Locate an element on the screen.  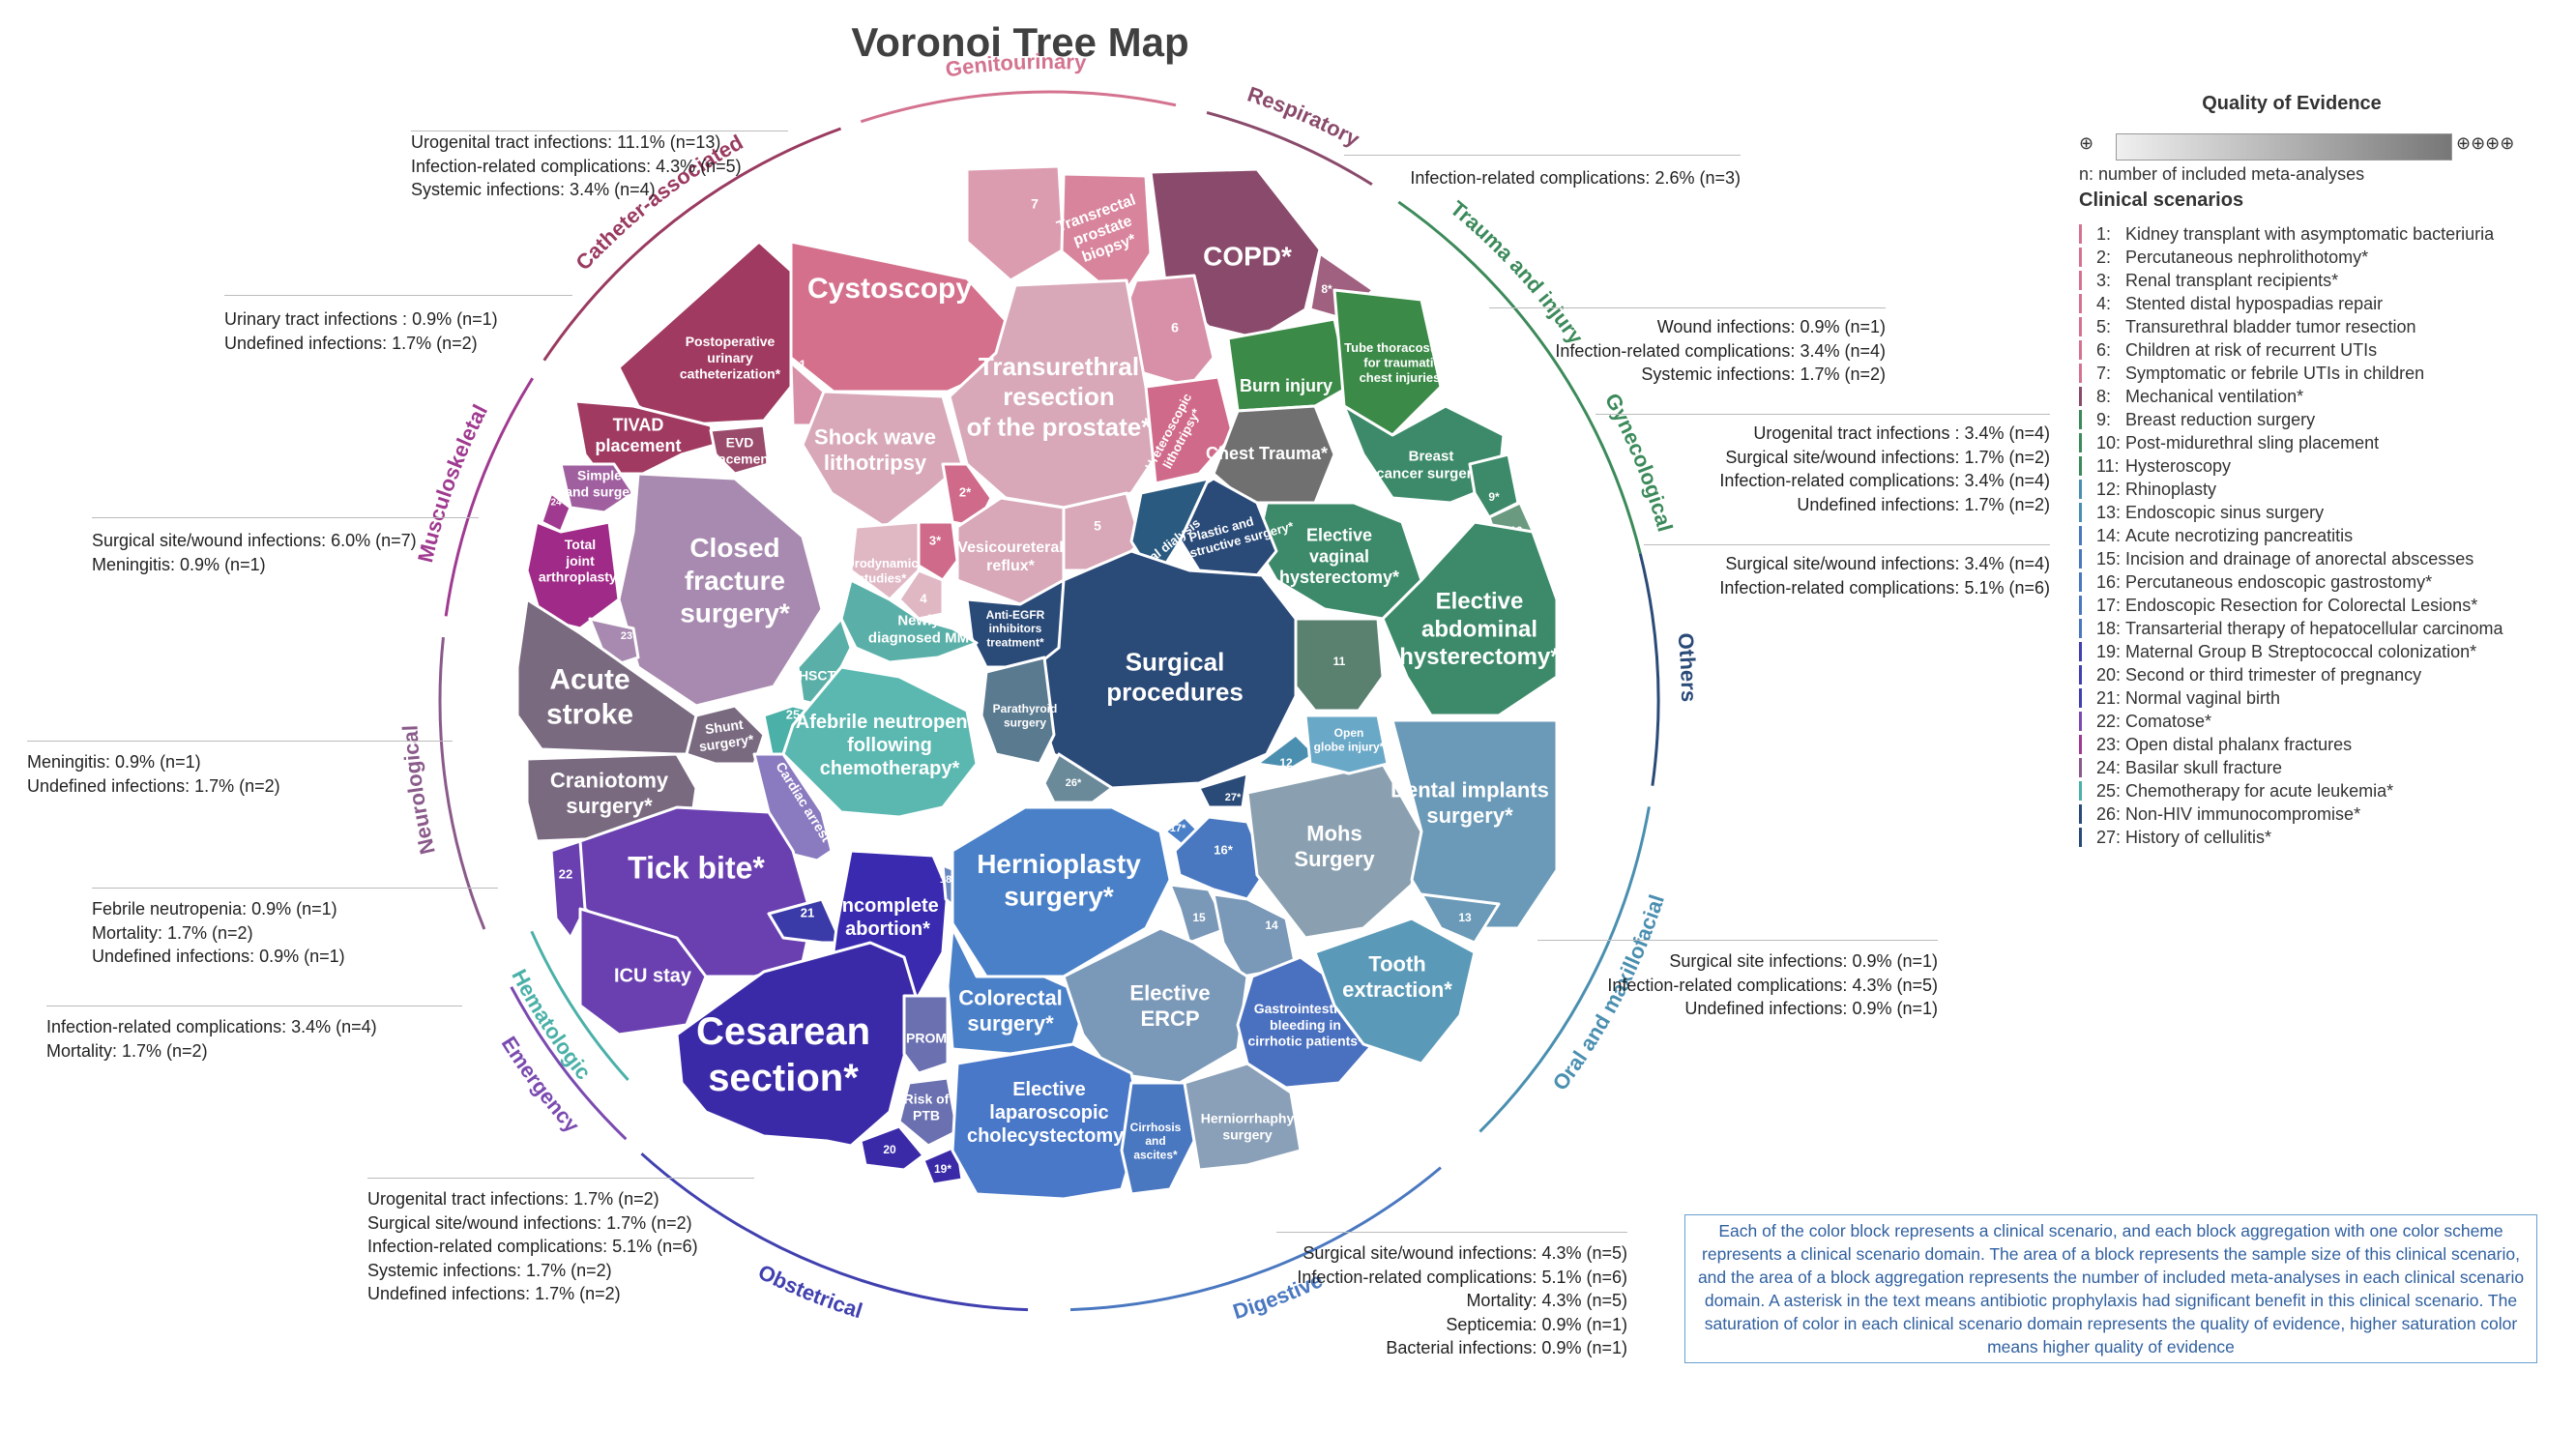
legend-item: 27: History of cellulitis* is located at coordinates (2291, 837).